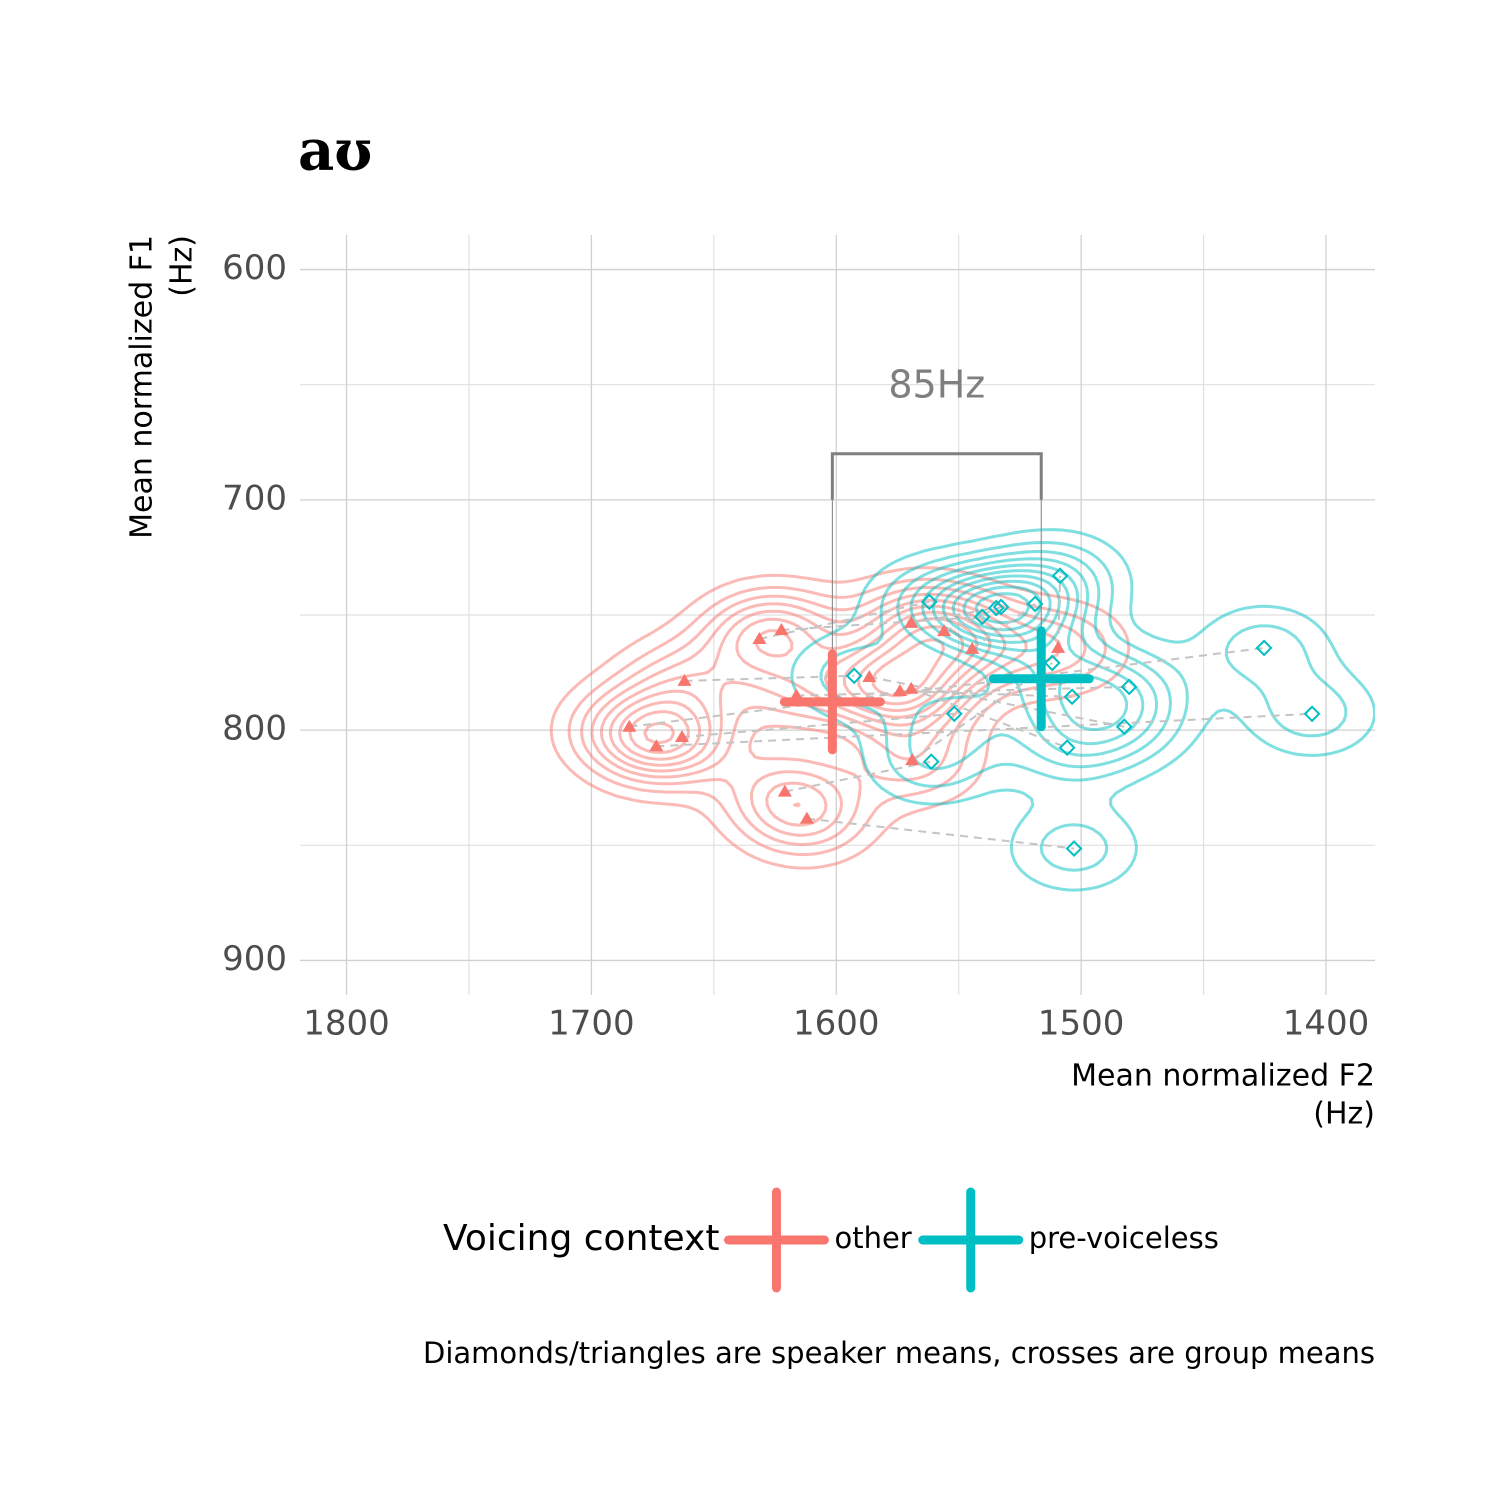 The width and height of the screenshot is (1500, 1500). I want to click on x-tick-label: 1700, so click(591, 1024).